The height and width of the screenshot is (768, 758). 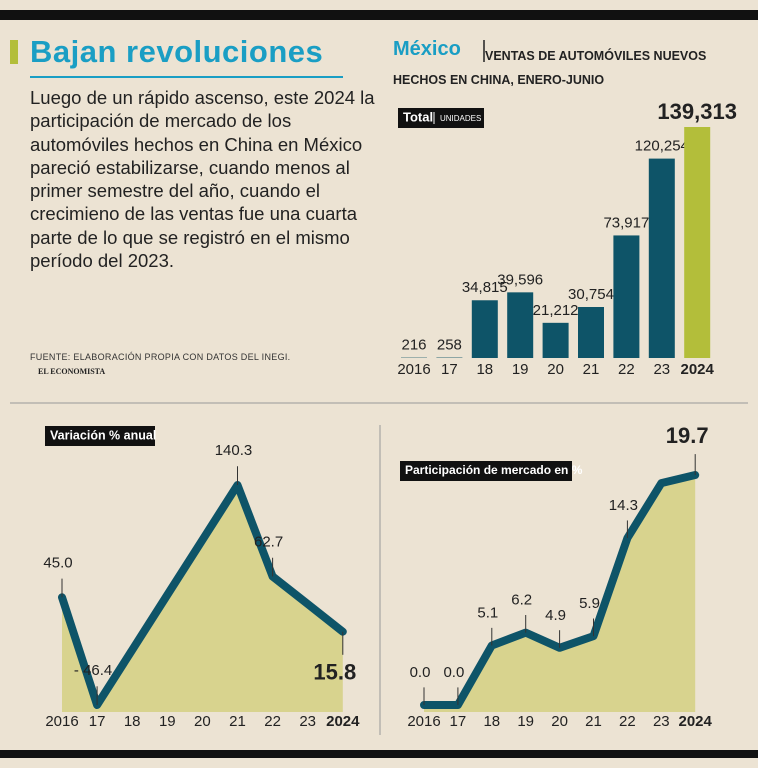 What do you see at coordinates (93, 670) in the screenshot?
I see `value-label: - 46.4` at bounding box center [93, 670].